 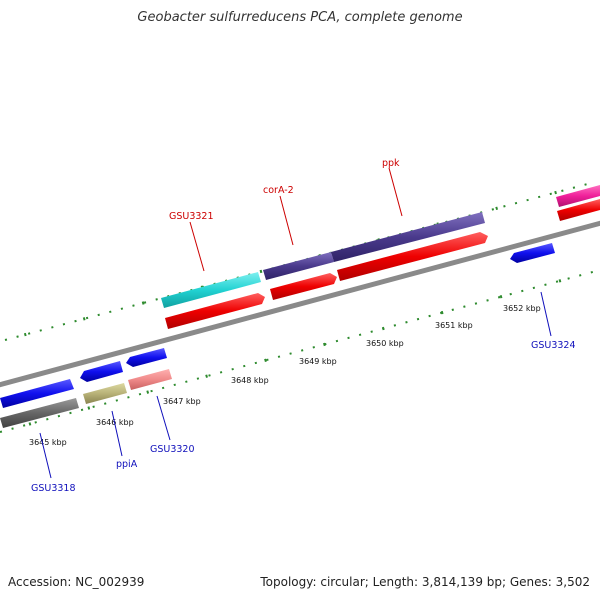 What do you see at coordinates (53, 488) in the screenshot?
I see `label-gsu3318: GSU3318` at bounding box center [53, 488].